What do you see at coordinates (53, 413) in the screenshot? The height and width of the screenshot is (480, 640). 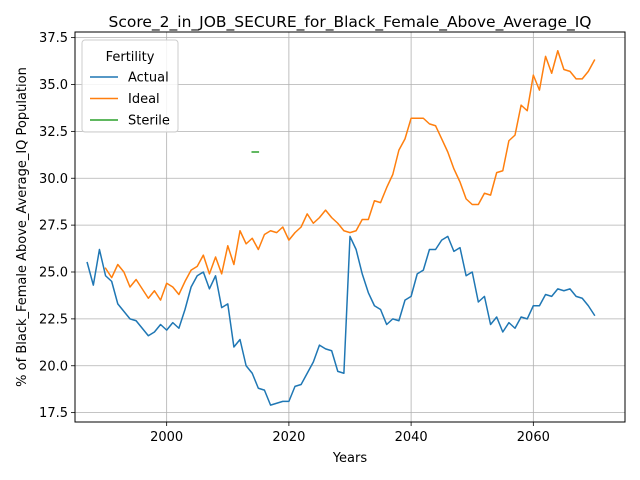 I see `y-tick-label: 17.5` at bounding box center [53, 413].